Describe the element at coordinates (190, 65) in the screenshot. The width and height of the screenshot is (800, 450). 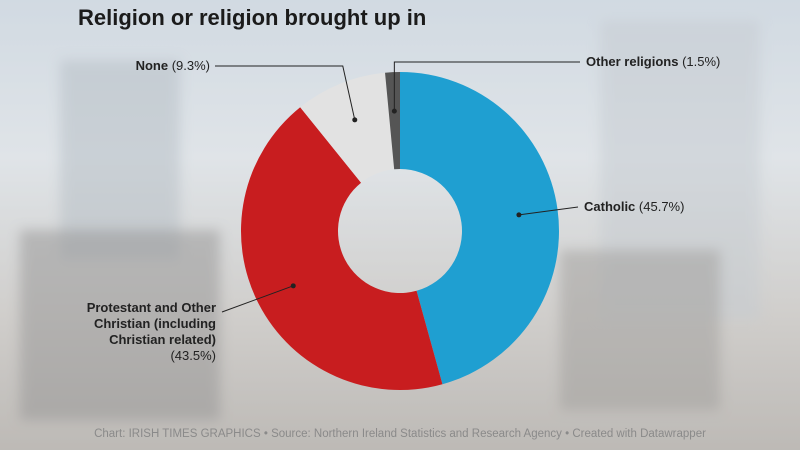
I see `value-label: (9.3%)` at that location.